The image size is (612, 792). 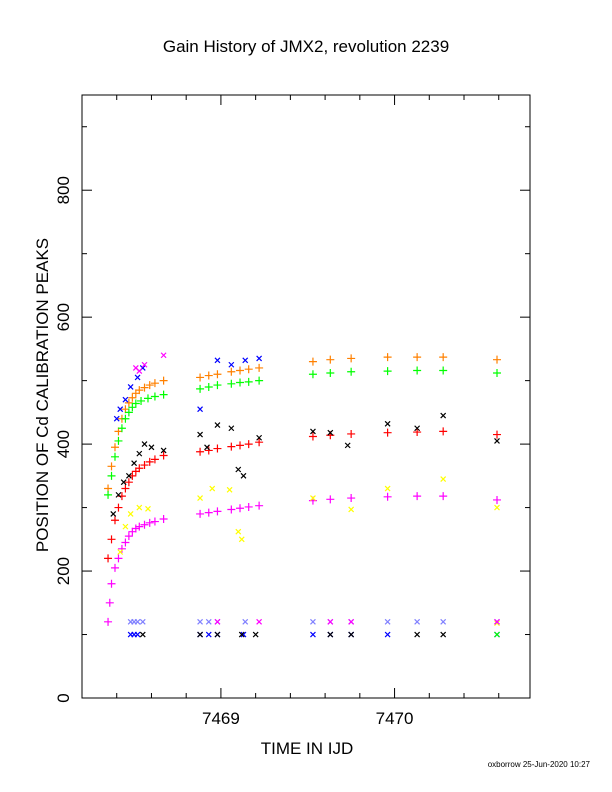 I want to click on y-axis-title: POSITION OF Cd CALIBRATION PEAKS, so click(x=42, y=395).